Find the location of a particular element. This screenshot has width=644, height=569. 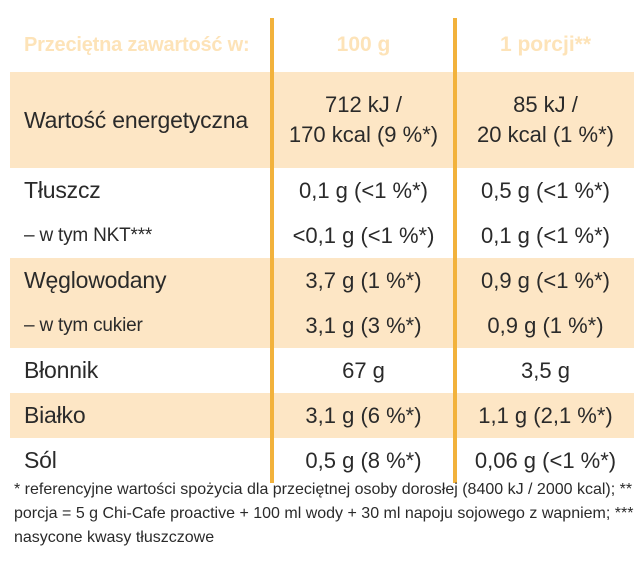

header-100g: 100 g is located at coordinates (364, 45).